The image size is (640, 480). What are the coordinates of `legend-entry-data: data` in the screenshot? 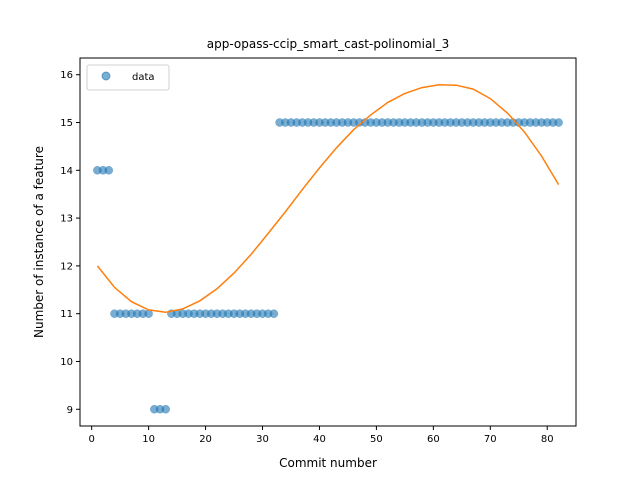 It's located at (143, 77).